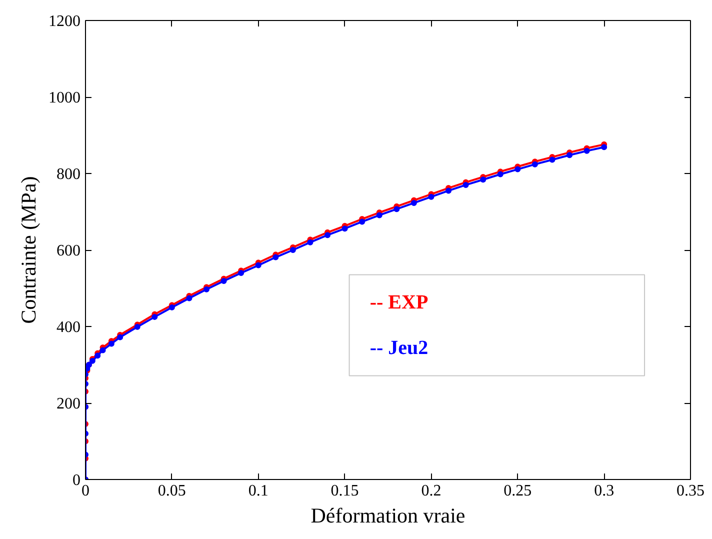  Describe the element at coordinates (68, 174) in the screenshot. I see `y-tick-label: 800` at that location.